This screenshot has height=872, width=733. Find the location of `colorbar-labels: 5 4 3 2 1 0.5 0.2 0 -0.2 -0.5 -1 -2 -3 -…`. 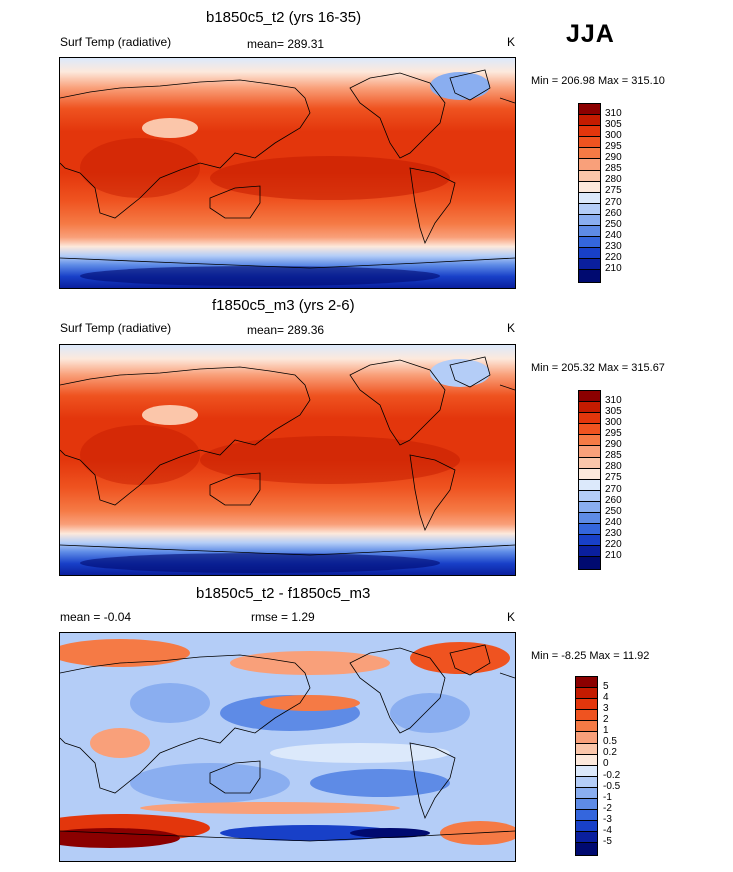

colorbar-labels: 5 4 3 2 1 0.5 0.2 0 -0.2 -0.5 -1 -2 -3 -… is located at coordinates (618, 765).